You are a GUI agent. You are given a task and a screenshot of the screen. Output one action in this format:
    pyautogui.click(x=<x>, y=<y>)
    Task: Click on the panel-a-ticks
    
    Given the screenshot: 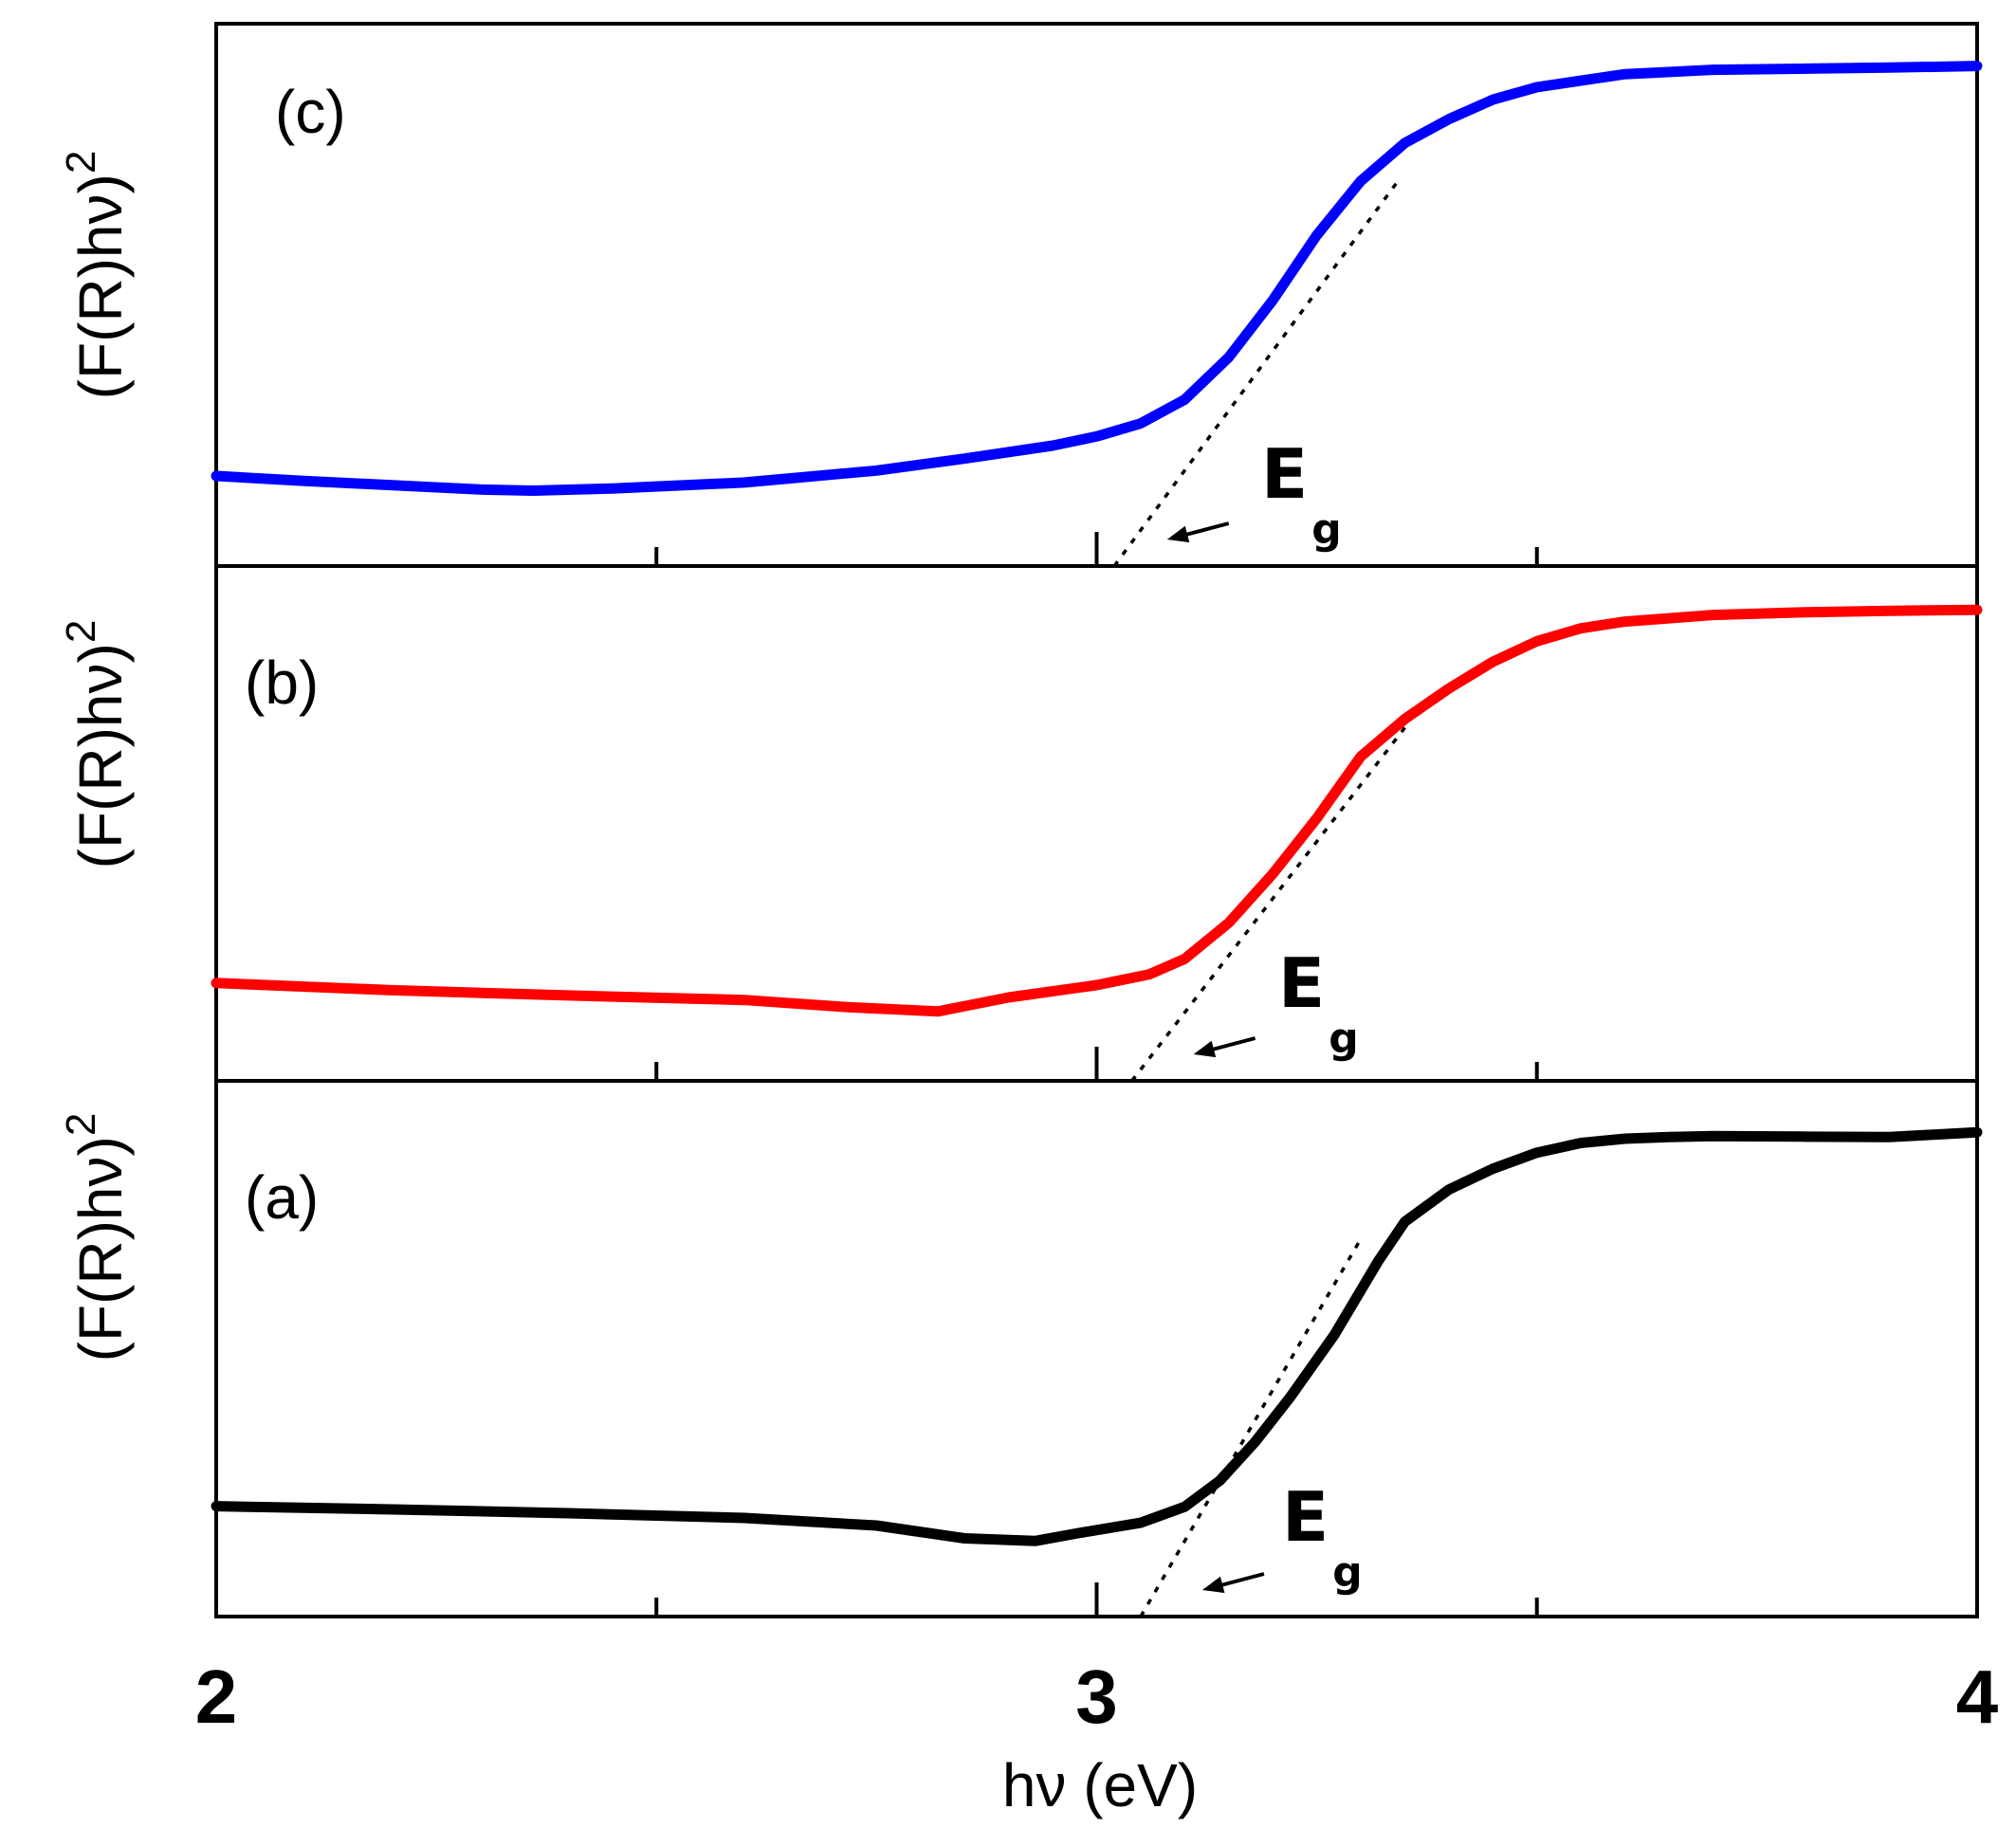 What is the action you would take?
    pyautogui.click(x=1096, y=1599)
    